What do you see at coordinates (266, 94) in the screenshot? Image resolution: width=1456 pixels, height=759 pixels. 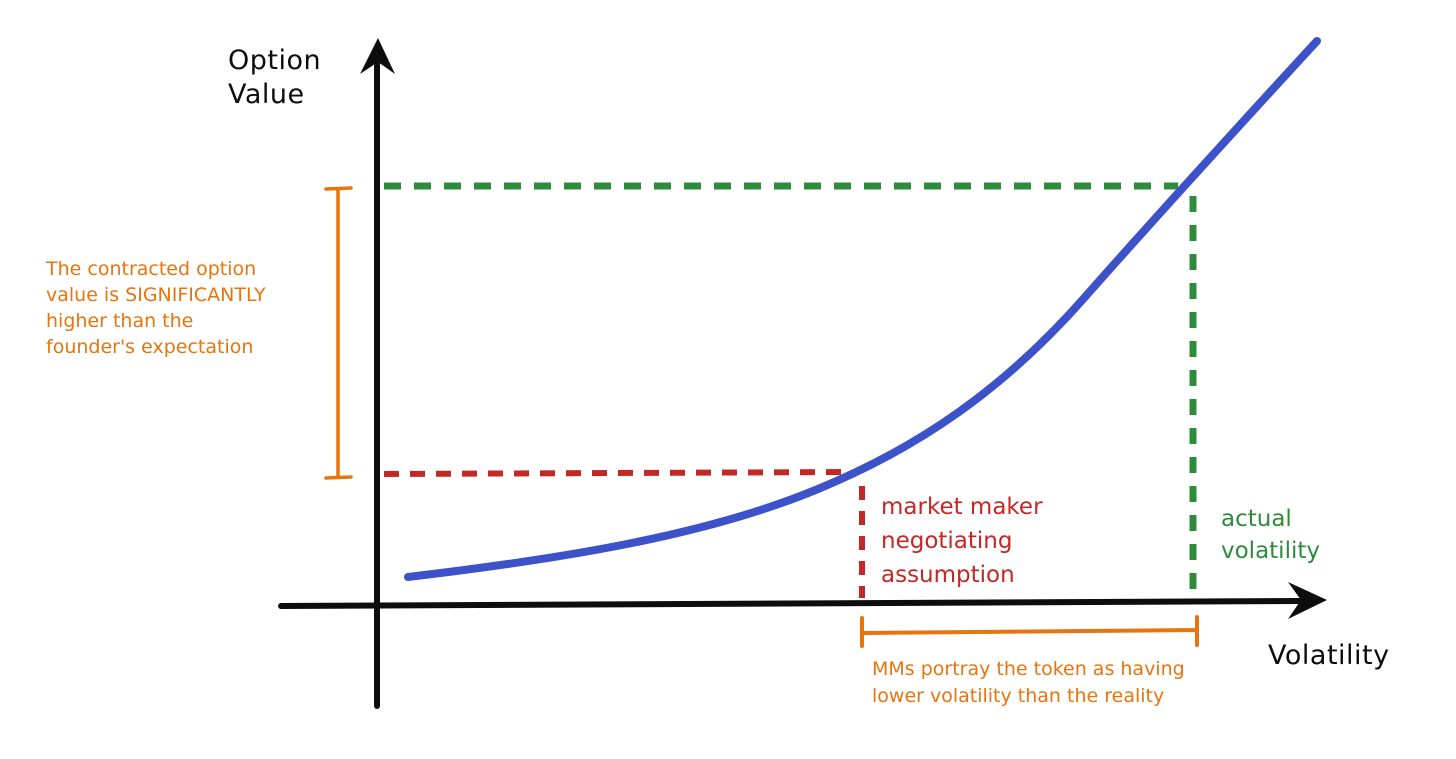 I see `y-axis-label-line2: Value` at bounding box center [266, 94].